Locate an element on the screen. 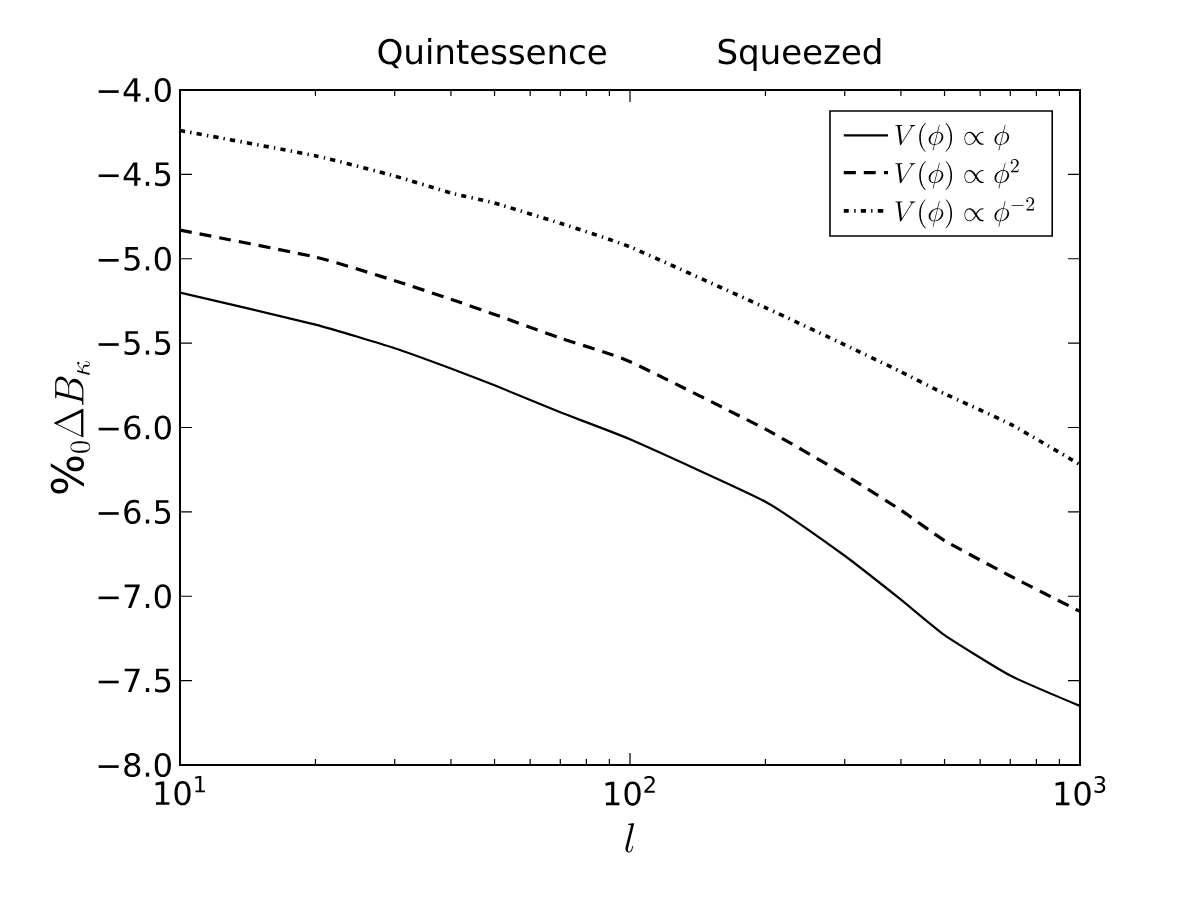 The height and width of the screenshot is (900, 1200). y-tick-label: −5.5 is located at coordinates (134, 343).